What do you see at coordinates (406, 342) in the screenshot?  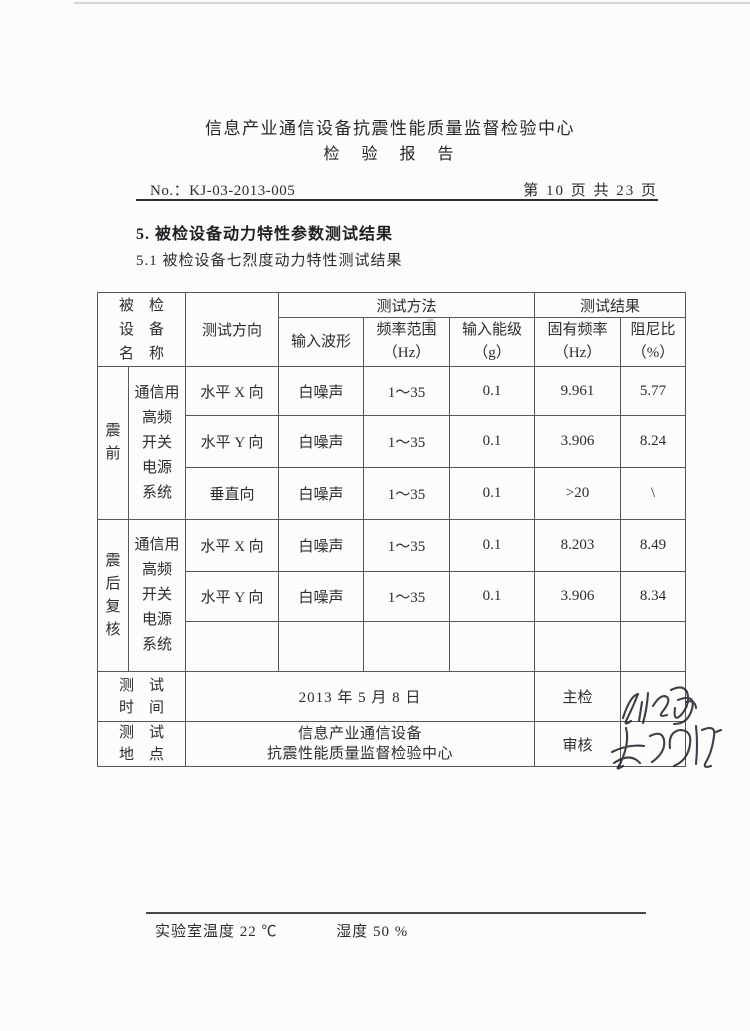 I see `header-frequency-range: 频率范围 （Hz）` at bounding box center [406, 342].